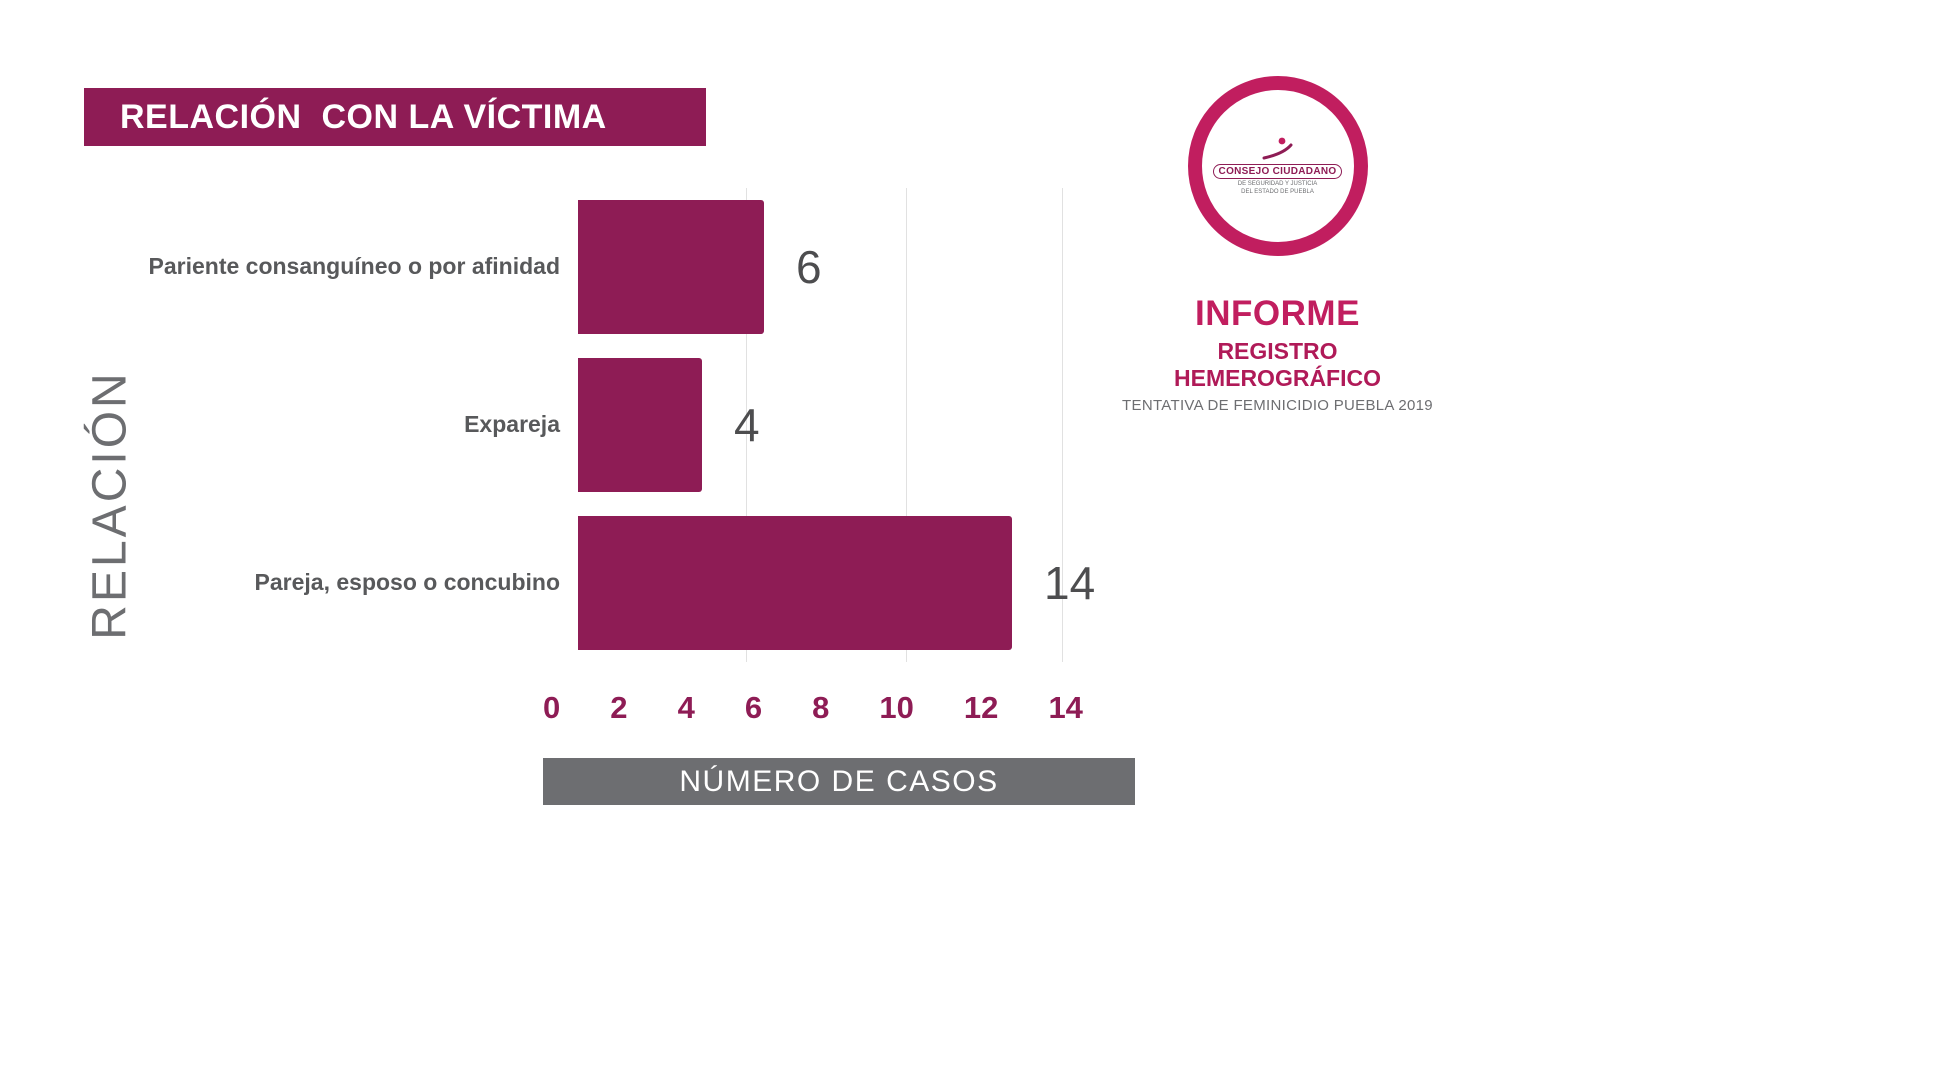  I want to click on report-subheading: REGISTRO HEMEROGRÁFICO, so click(1277, 364).